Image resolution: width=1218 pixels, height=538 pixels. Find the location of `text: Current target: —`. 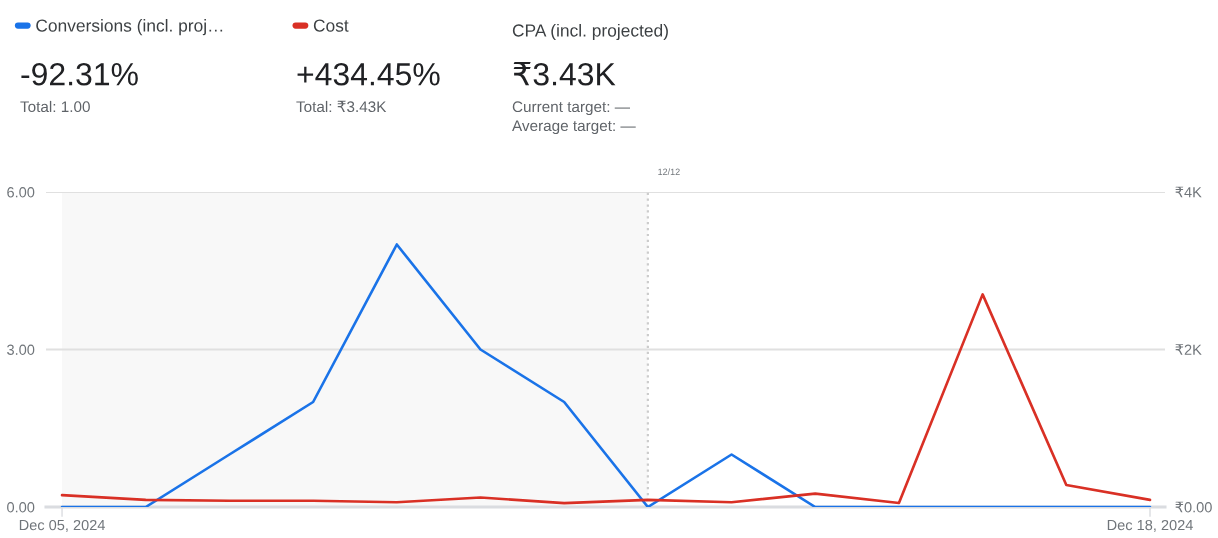

text: Current target: — is located at coordinates (571, 108).